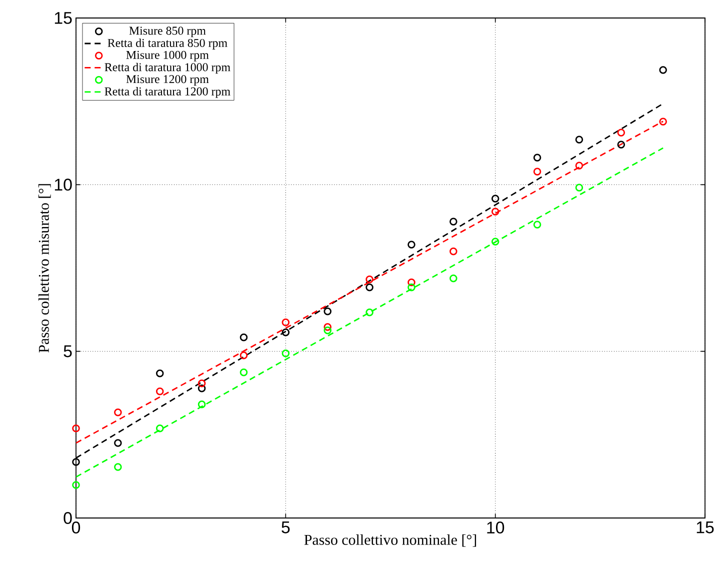  What do you see at coordinates (390, 540) in the screenshot?
I see `x-axis-title: Passo collettivo nominale [°]` at bounding box center [390, 540].